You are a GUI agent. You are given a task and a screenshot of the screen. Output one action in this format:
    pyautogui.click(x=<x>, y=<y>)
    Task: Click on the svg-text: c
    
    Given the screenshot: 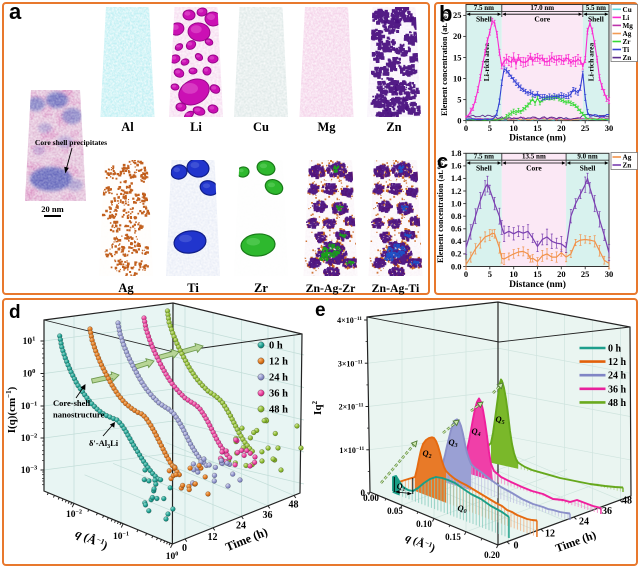 What is the action you would take?
    pyautogui.click(x=442, y=162)
    